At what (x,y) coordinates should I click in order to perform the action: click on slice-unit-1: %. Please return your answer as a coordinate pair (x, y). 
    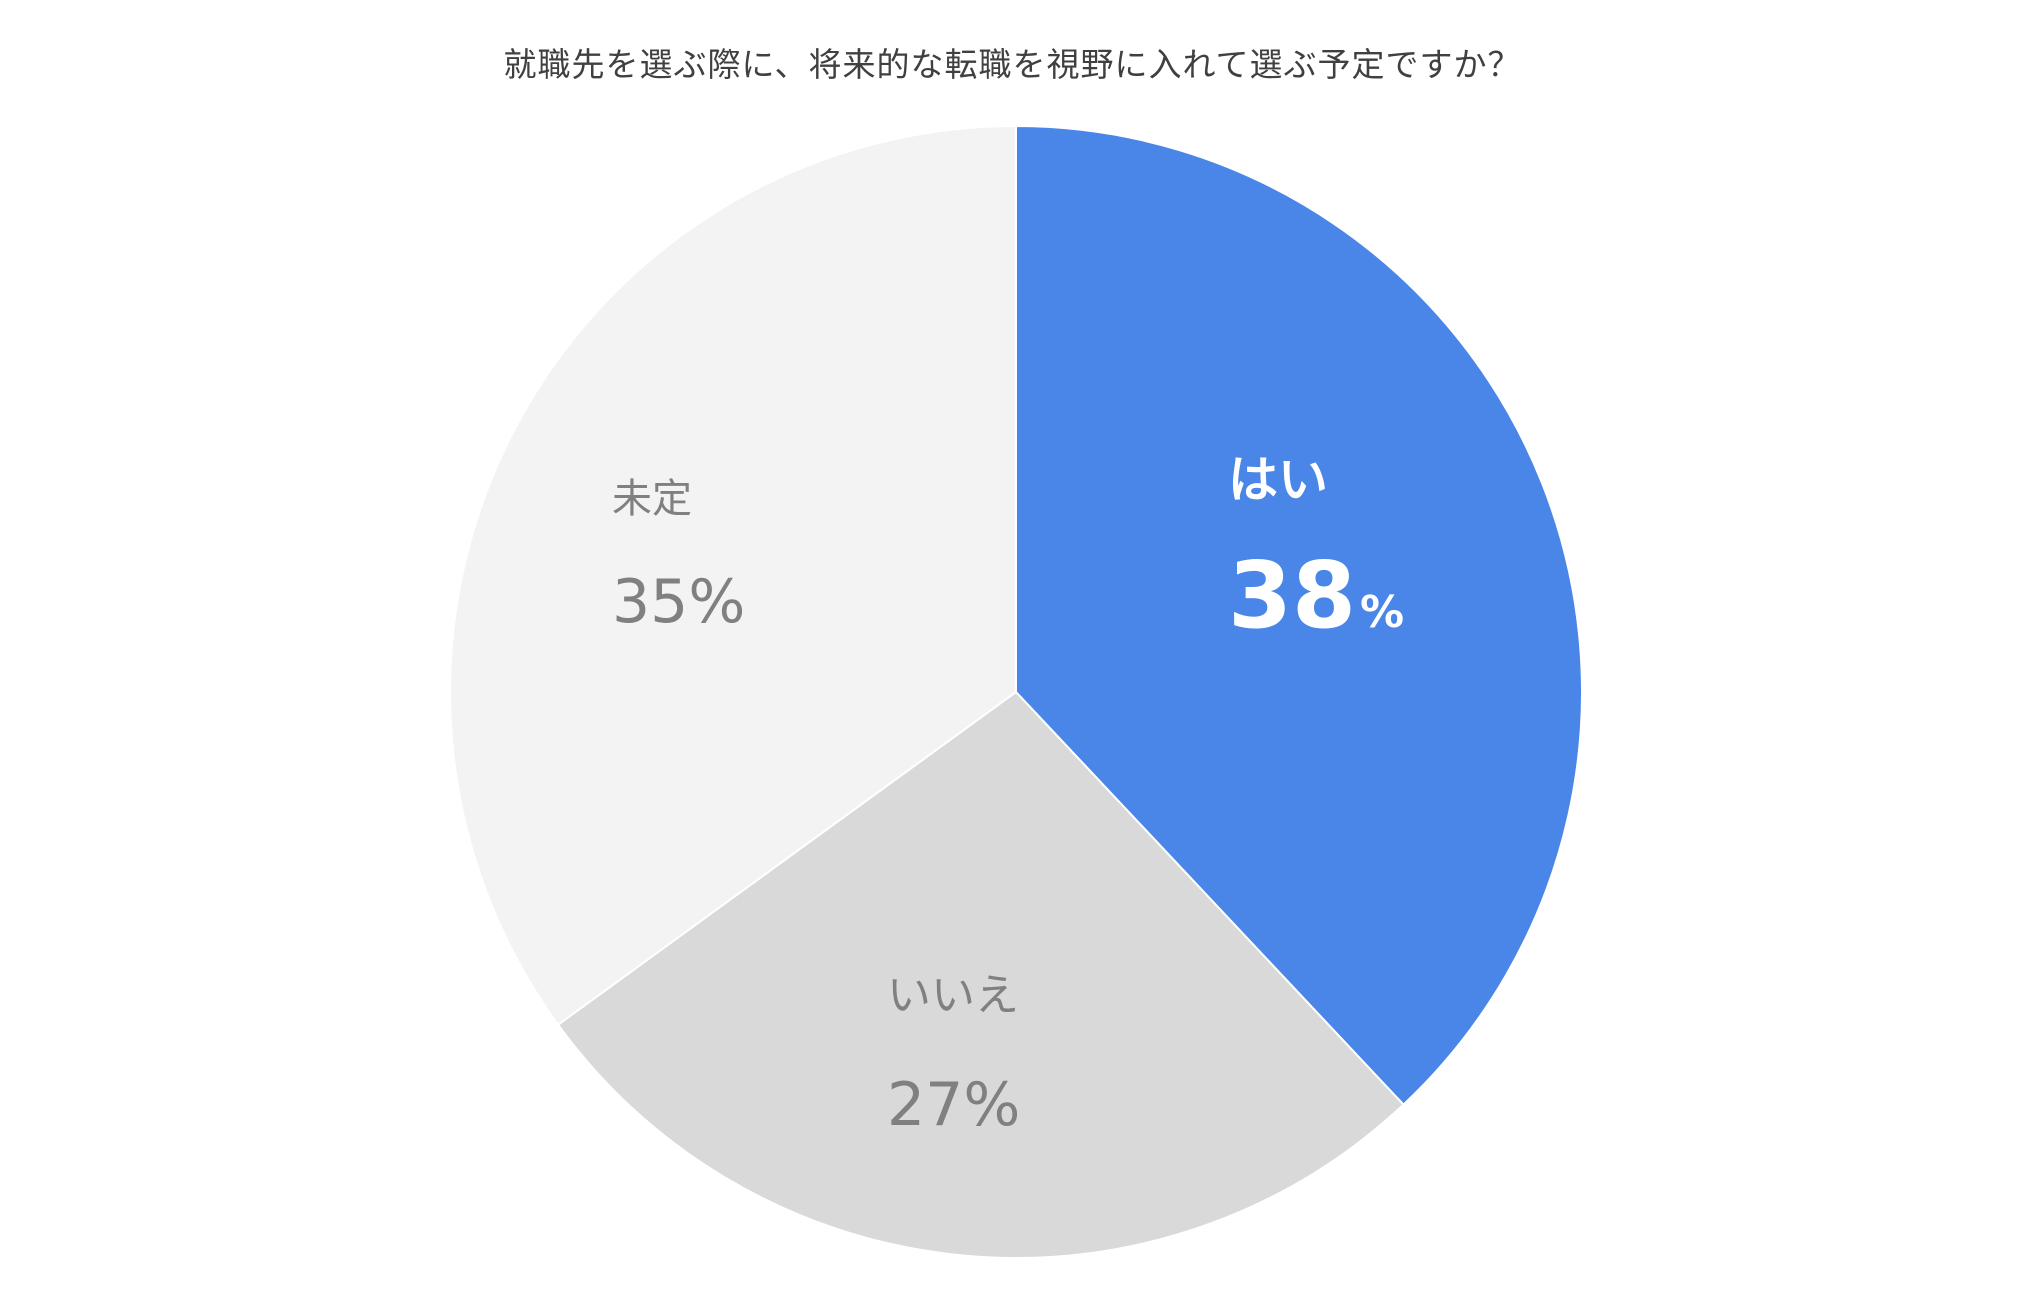
    Looking at the image, I should click on (1382, 612).